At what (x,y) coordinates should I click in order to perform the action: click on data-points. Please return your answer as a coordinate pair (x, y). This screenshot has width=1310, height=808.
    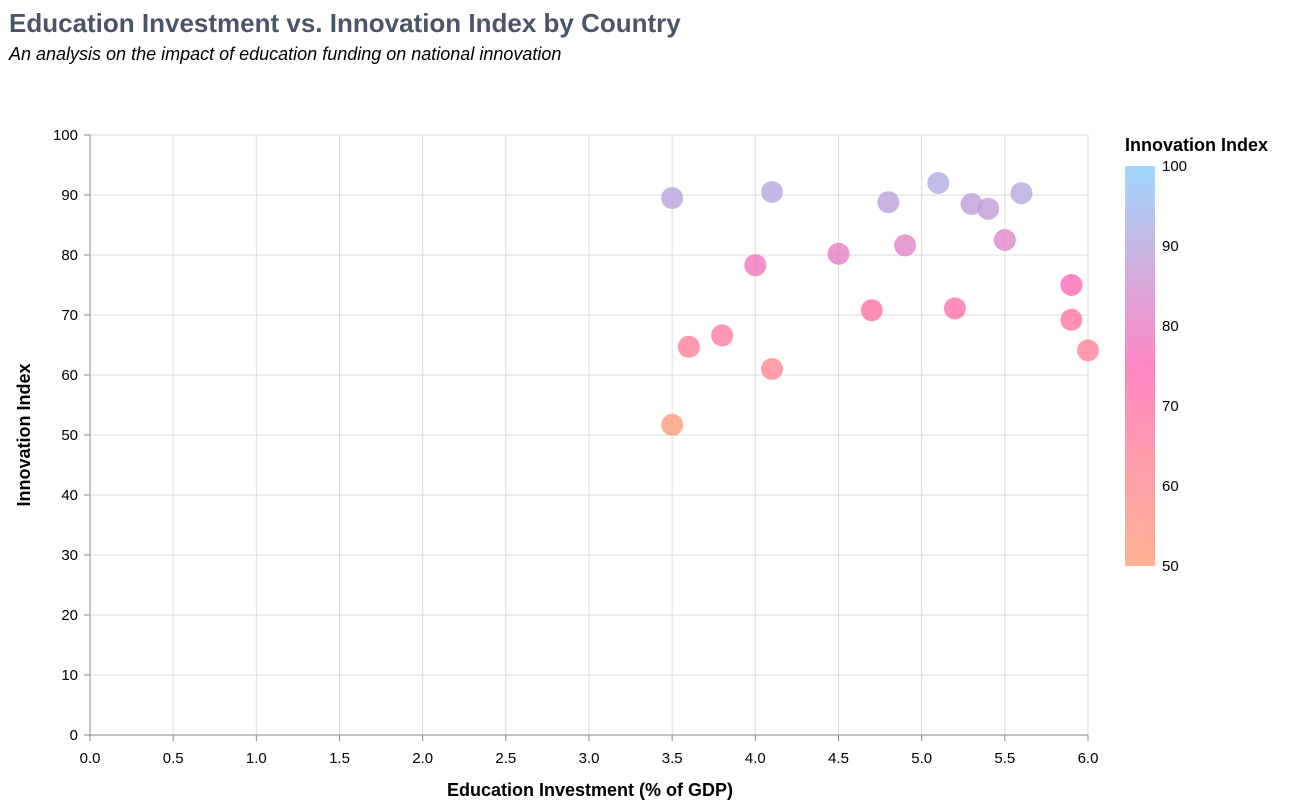
    Looking at the image, I should click on (880, 304).